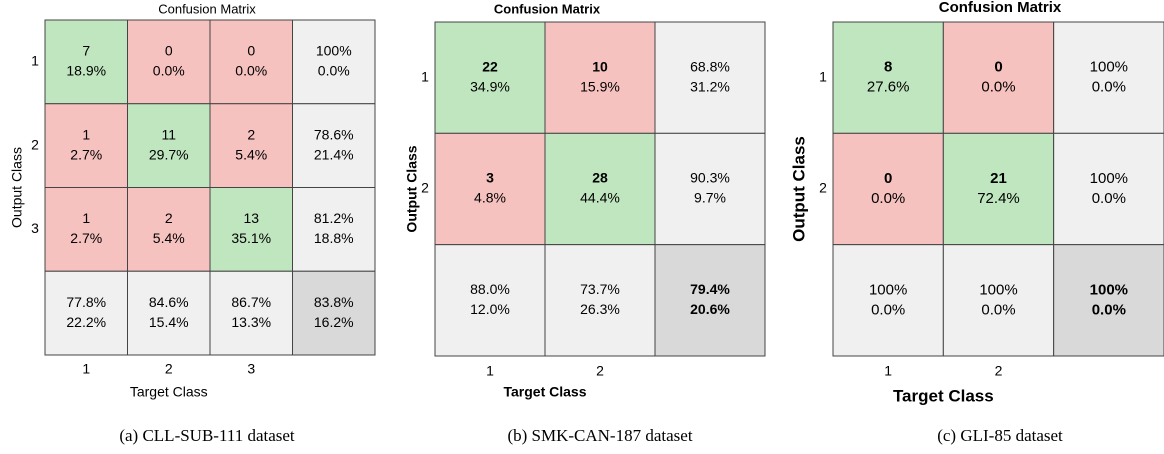  What do you see at coordinates (86, 238) in the screenshot?
I see `cell-bottom: 2.7%` at bounding box center [86, 238].